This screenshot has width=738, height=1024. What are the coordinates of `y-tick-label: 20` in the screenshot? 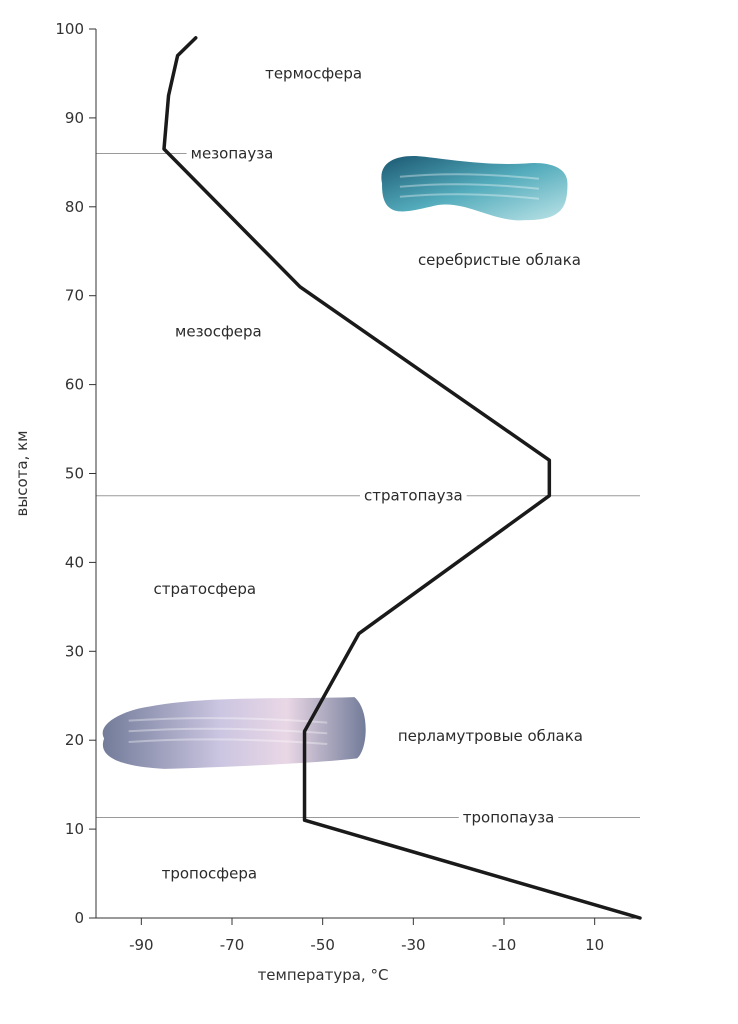 It's located at (74, 740).